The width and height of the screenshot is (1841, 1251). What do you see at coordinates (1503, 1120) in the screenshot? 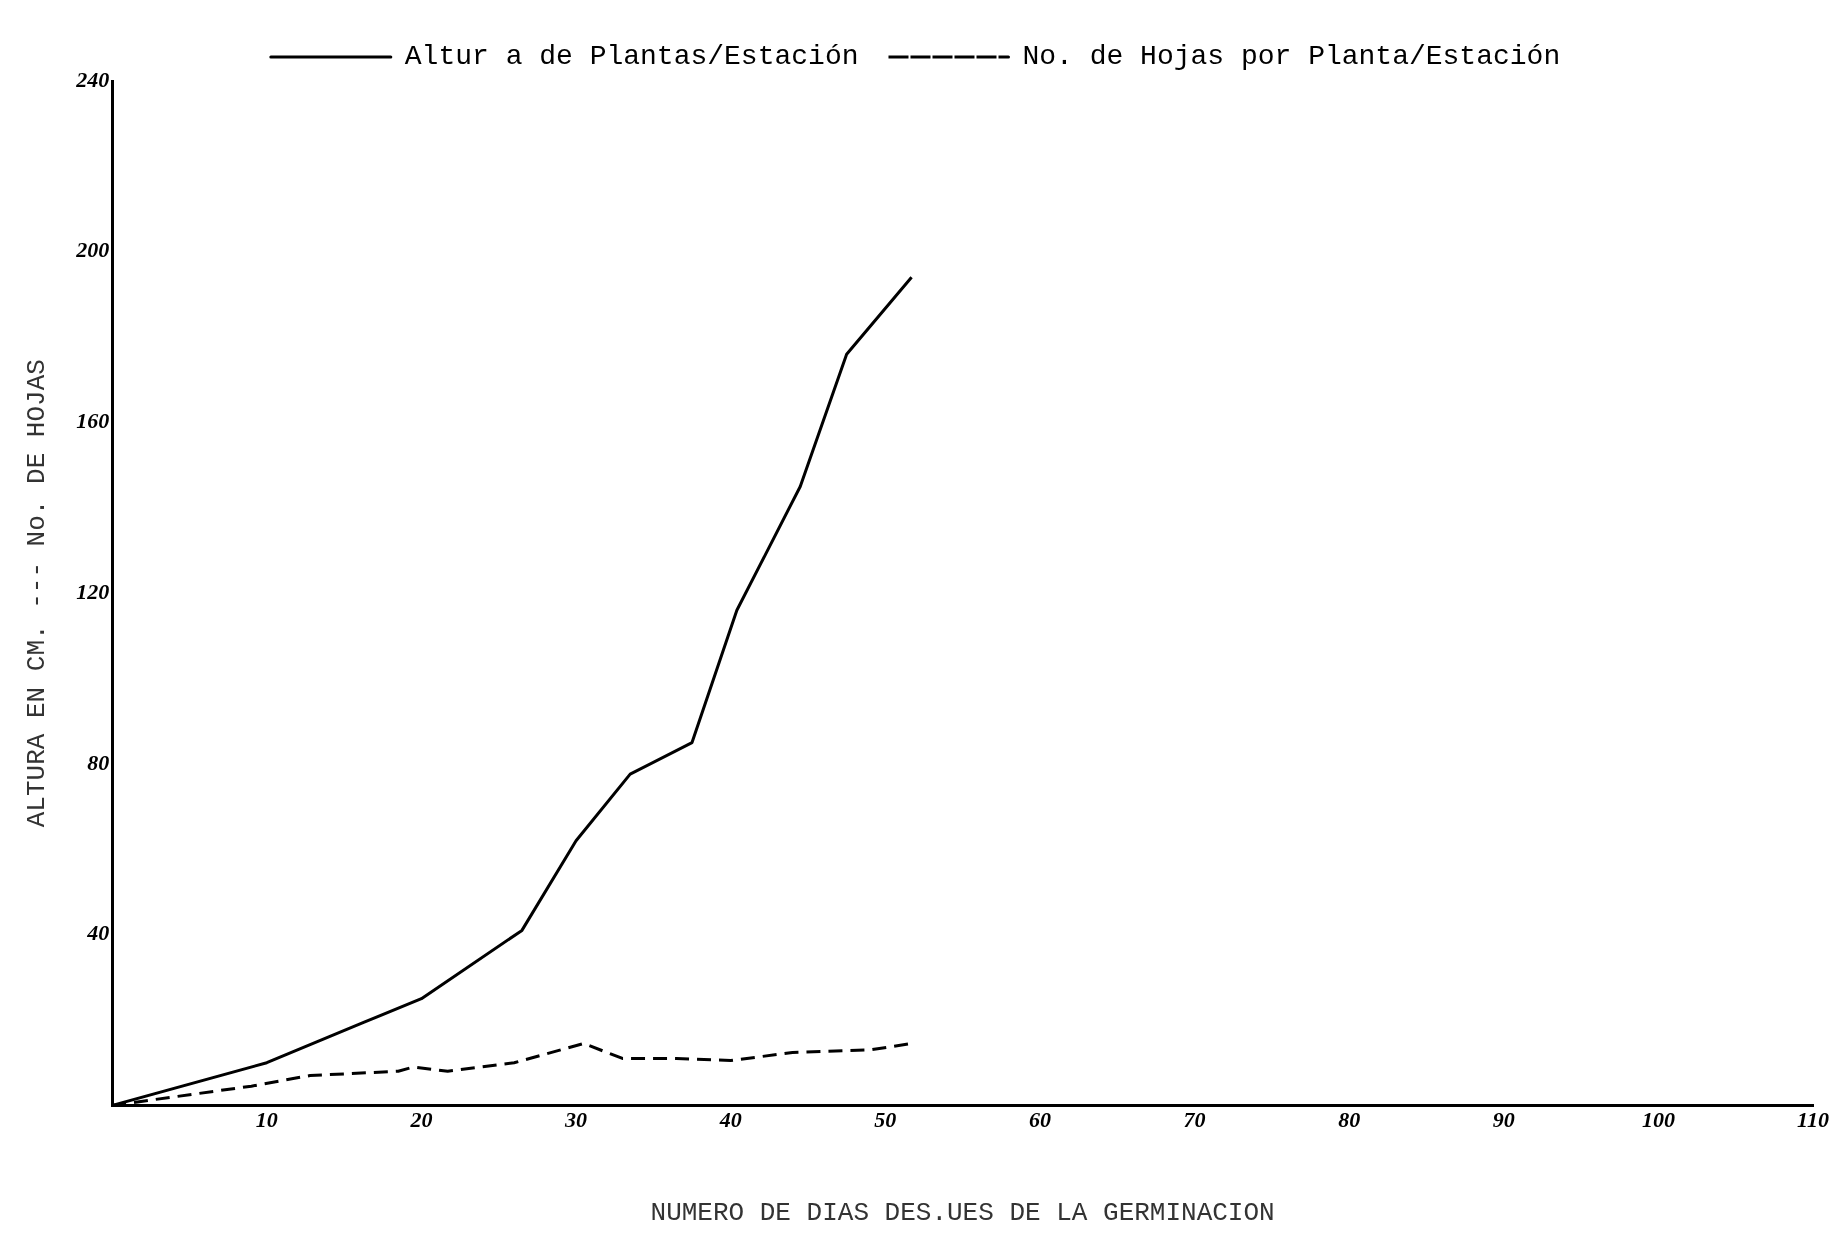
I see `x-tick-label: 90` at bounding box center [1503, 1120].